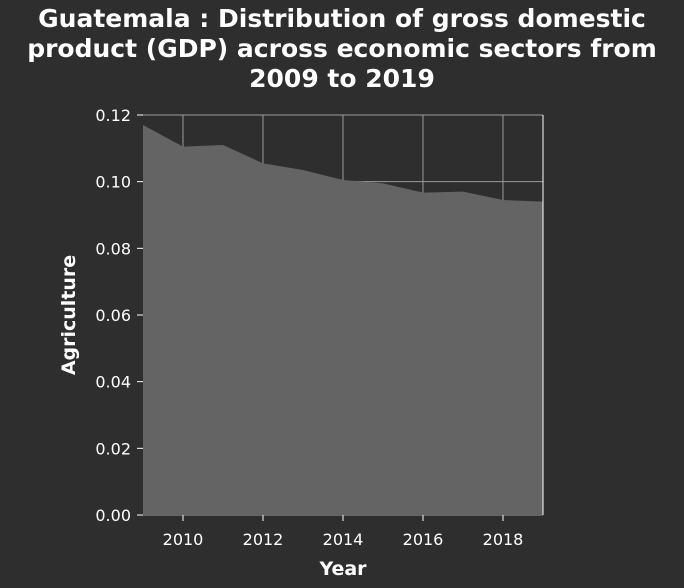  I want to click on y-tick-label: 0.04, so click(113, 382).